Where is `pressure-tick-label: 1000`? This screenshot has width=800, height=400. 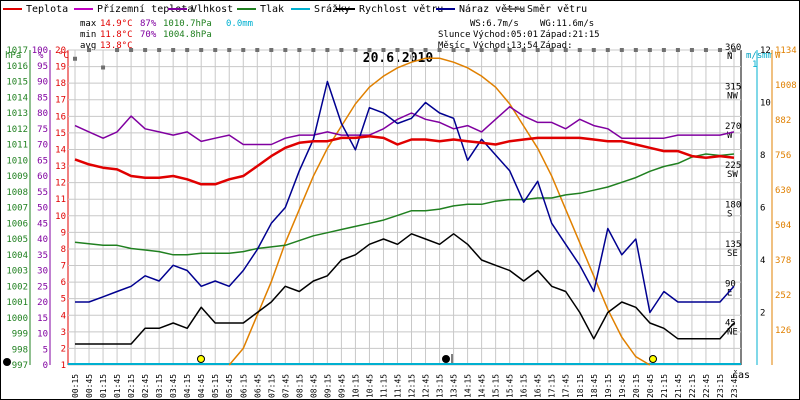 pressure-tick-label: 1000 is located at coordinates (17, 319).